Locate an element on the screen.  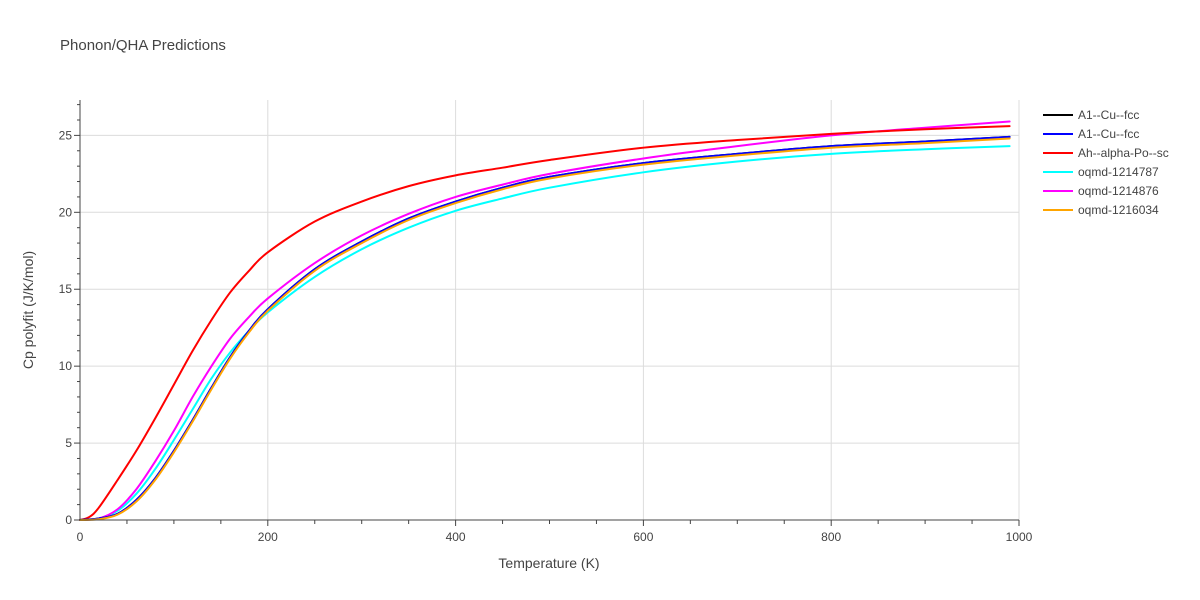
y-tick-label: 0 is located at coordinates (68, 520).